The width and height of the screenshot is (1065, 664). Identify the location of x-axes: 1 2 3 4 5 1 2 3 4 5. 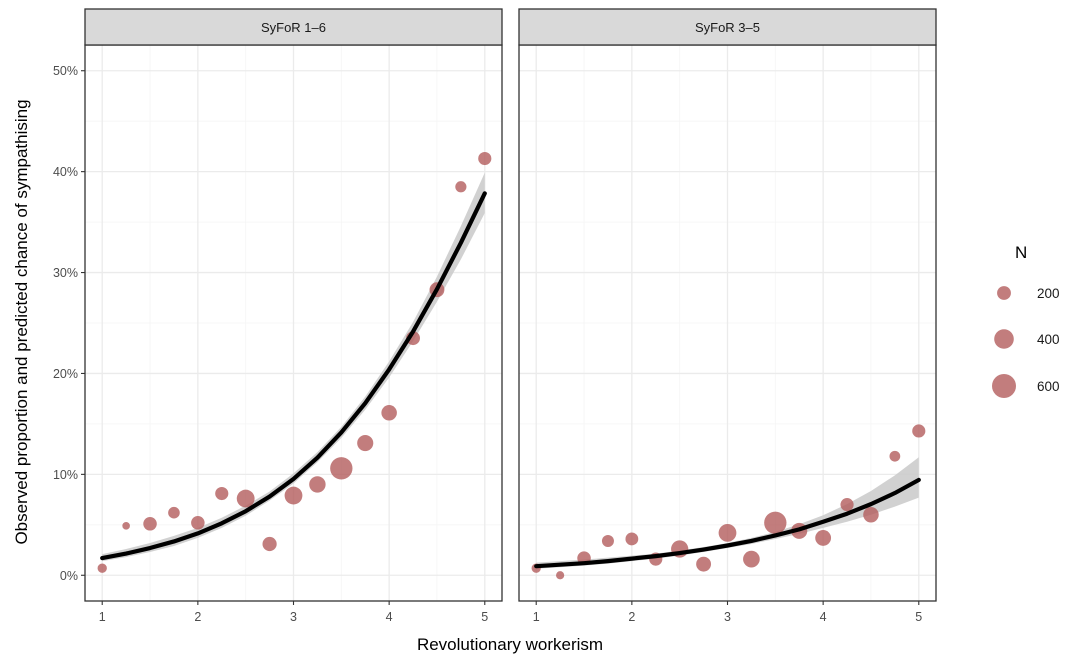
(510, 612).